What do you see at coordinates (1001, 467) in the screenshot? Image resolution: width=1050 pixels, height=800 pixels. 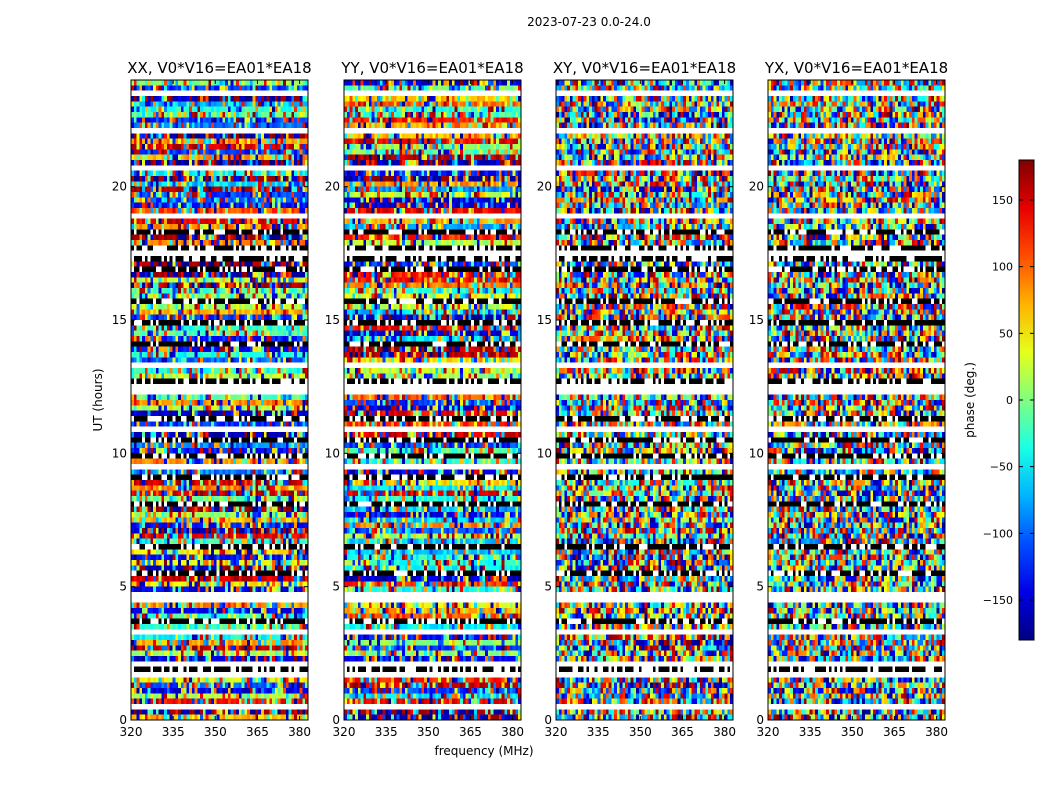 I see `colorbar-tick-label: −50` at bounding box center [1001, 467].